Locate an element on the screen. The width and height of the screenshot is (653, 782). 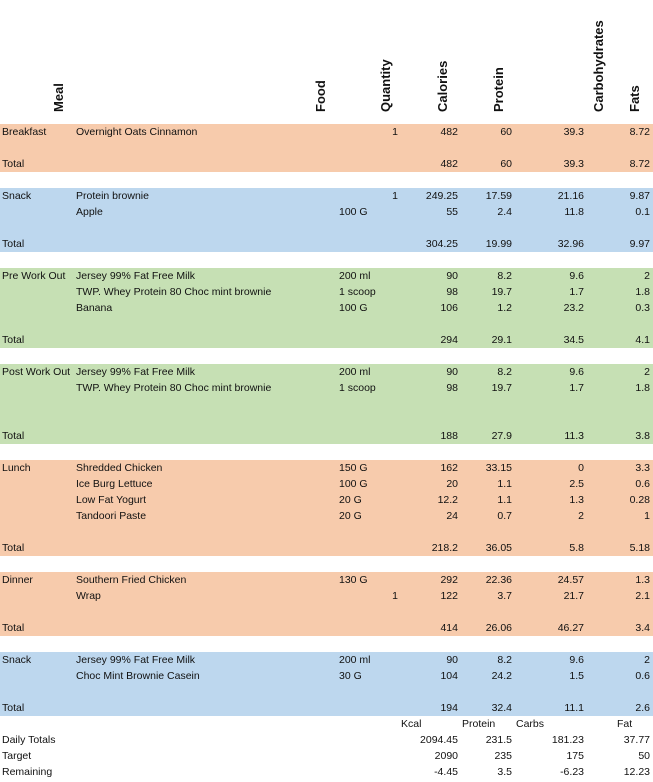
food-cell: Jersey 99% Fat Free Milk is located at coordinates (136, 660).